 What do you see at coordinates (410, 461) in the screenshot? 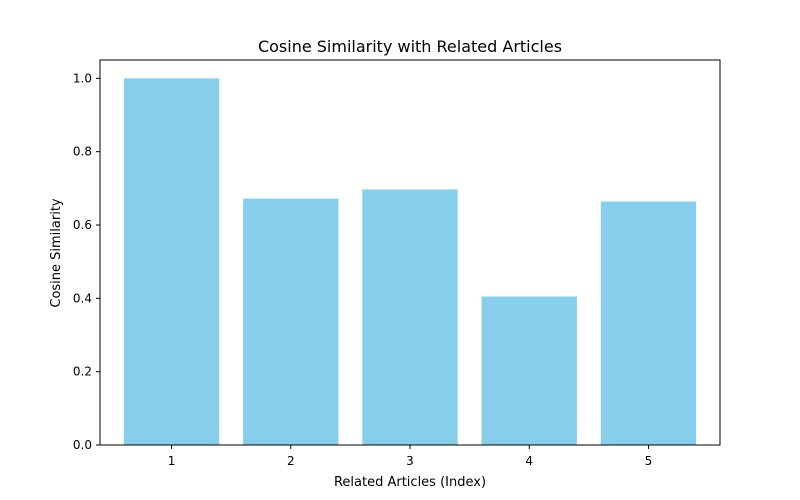
I see `x-tick-label: 3` at bounding box center [410, 461].